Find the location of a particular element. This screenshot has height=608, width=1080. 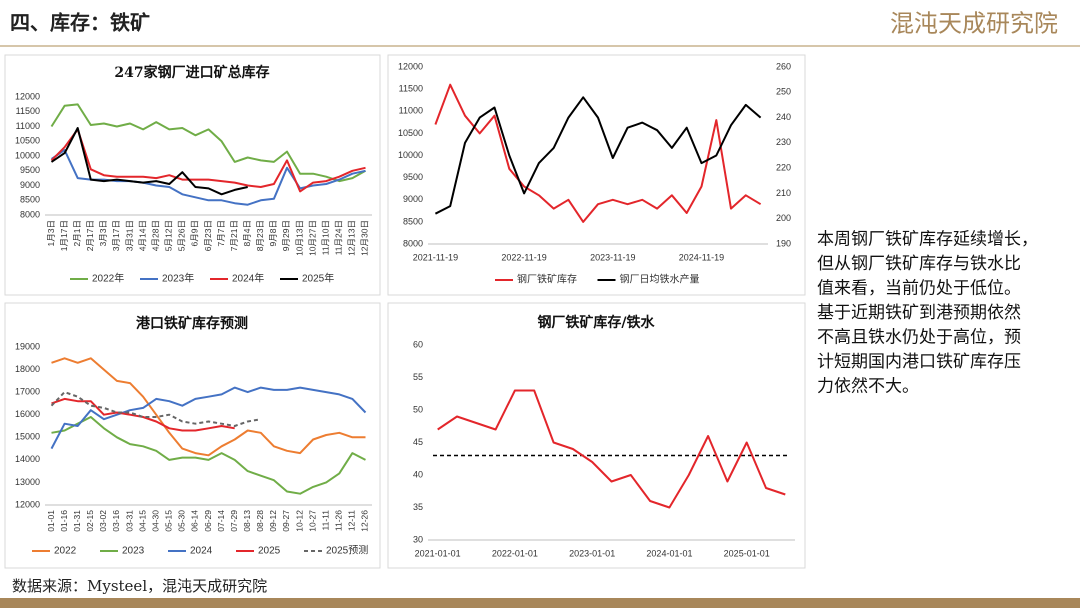

x-tick-label: 2024-01-01 is located at coordinates (669, 553).